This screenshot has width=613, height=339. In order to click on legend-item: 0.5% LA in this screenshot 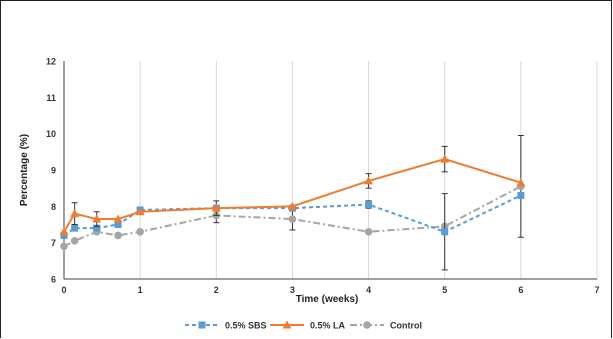, I will do `click(308, 325)`.